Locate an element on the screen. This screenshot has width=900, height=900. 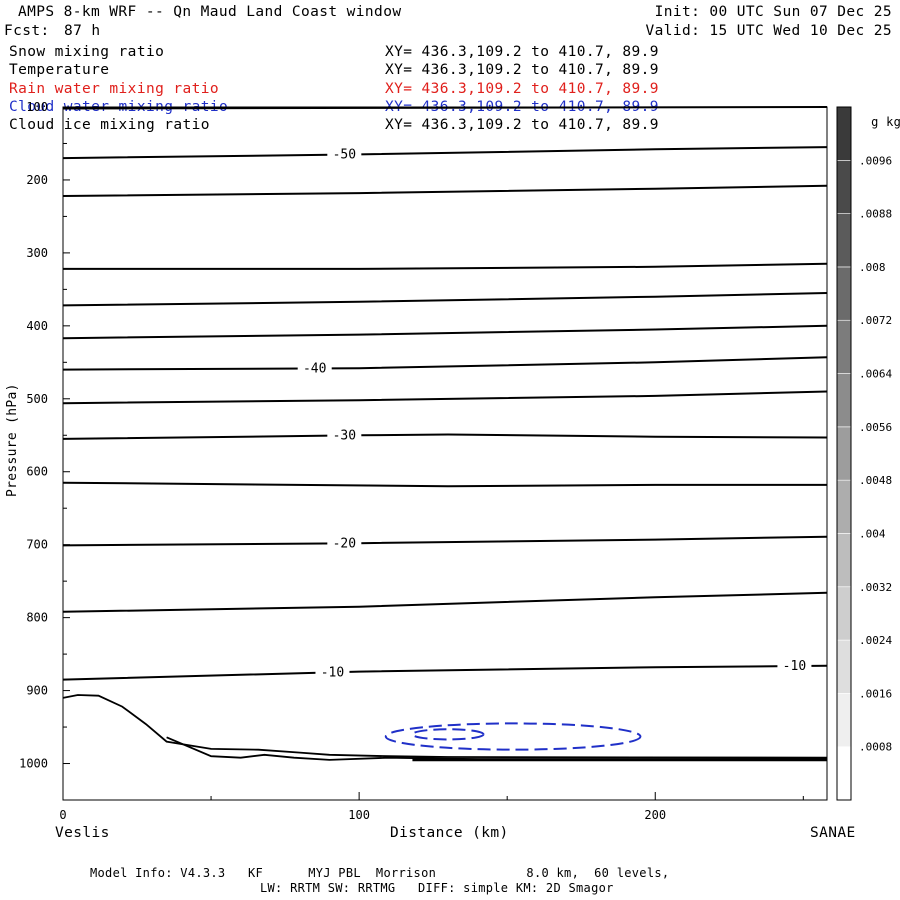
field-name-cloud-ice: Cloud ice mixing ratio is located at coordinates (109, 125).